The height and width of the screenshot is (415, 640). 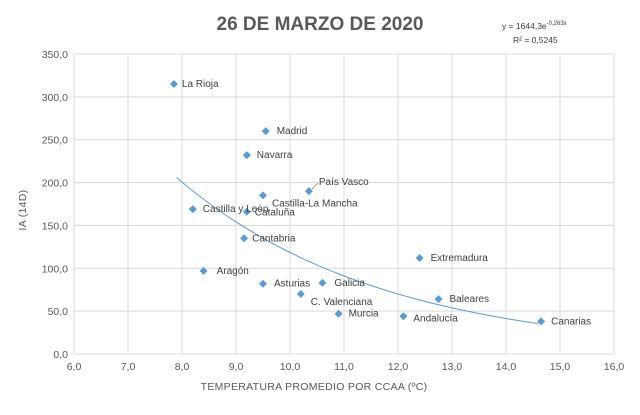 What do you see at coordinates (74, 367) in the screenshot?
I see `x-tick-label: 6,0` at bounding box center [74, 367].